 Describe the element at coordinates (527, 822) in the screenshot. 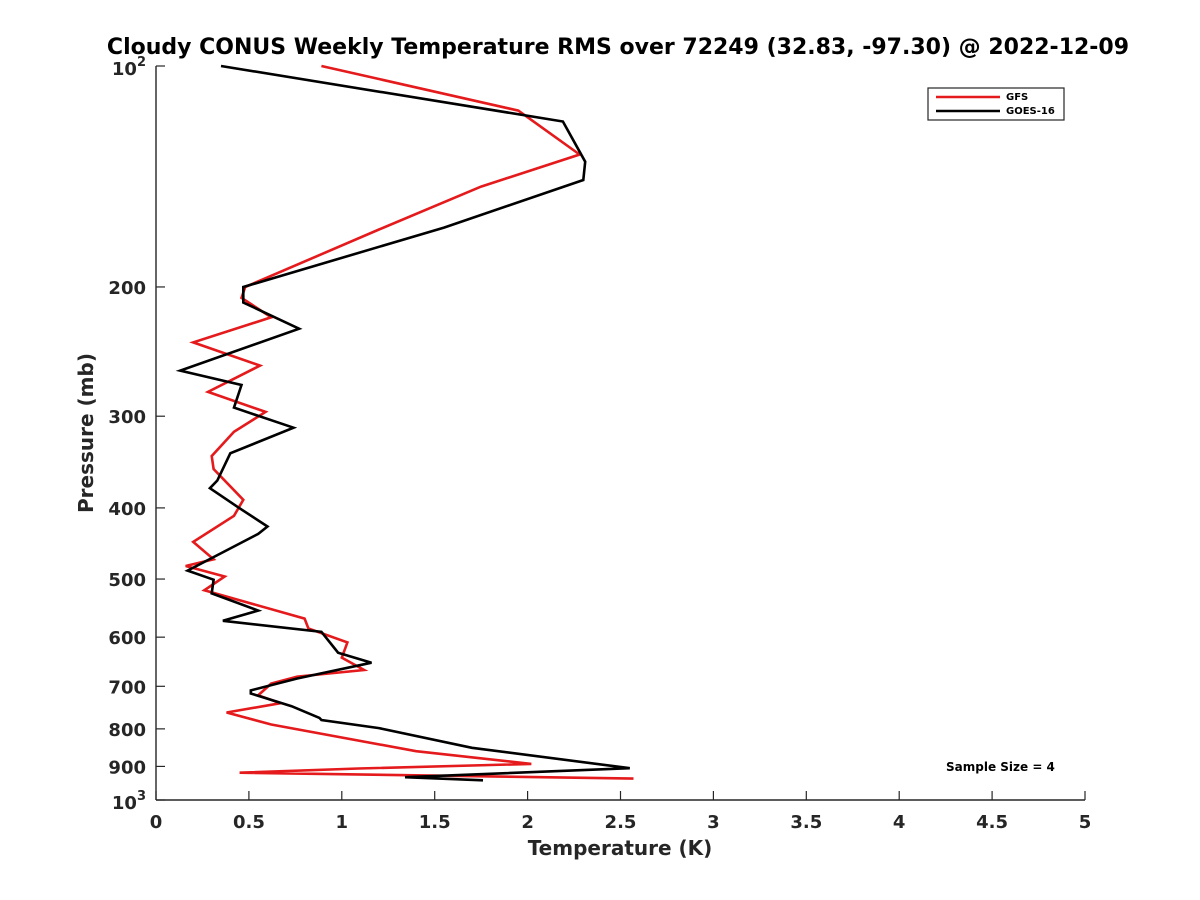

I see `x-tick-label: 2` at that location.